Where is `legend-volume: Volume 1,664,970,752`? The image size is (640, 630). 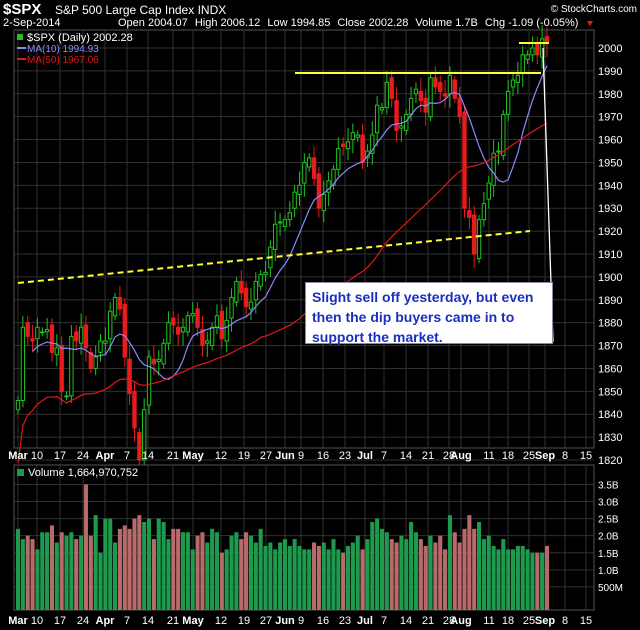
legend-volume: Volume 1,664,970,752 is located at coordinates (83, 473).